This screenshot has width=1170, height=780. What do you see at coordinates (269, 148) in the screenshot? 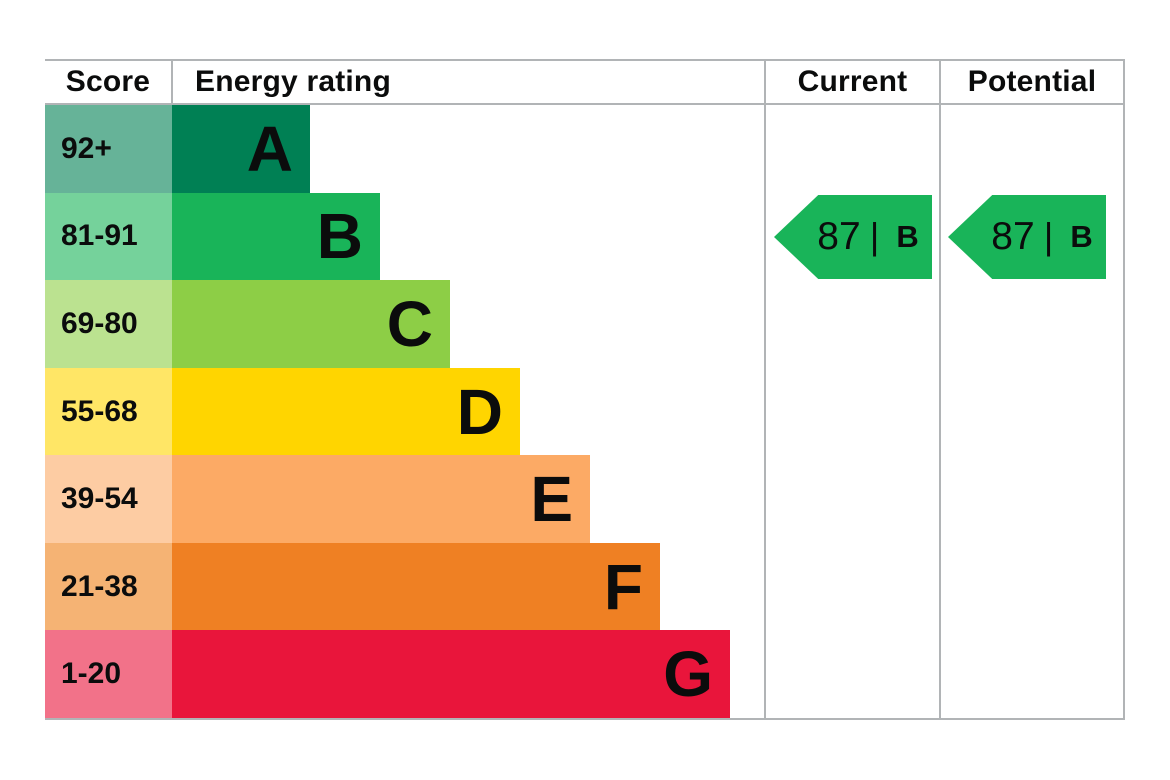
I see `band-letter-a: A` at bounding box center [269, 148].